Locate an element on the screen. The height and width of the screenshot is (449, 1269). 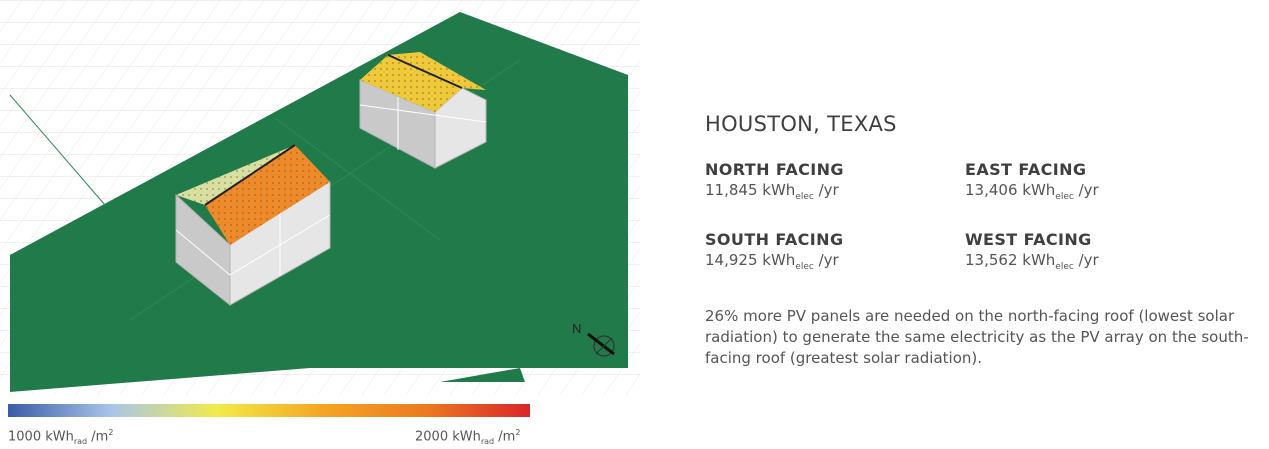
north-facing-result: NORTH FACING 11,845 kWhelec /yr is located at coordinates (774, 181).